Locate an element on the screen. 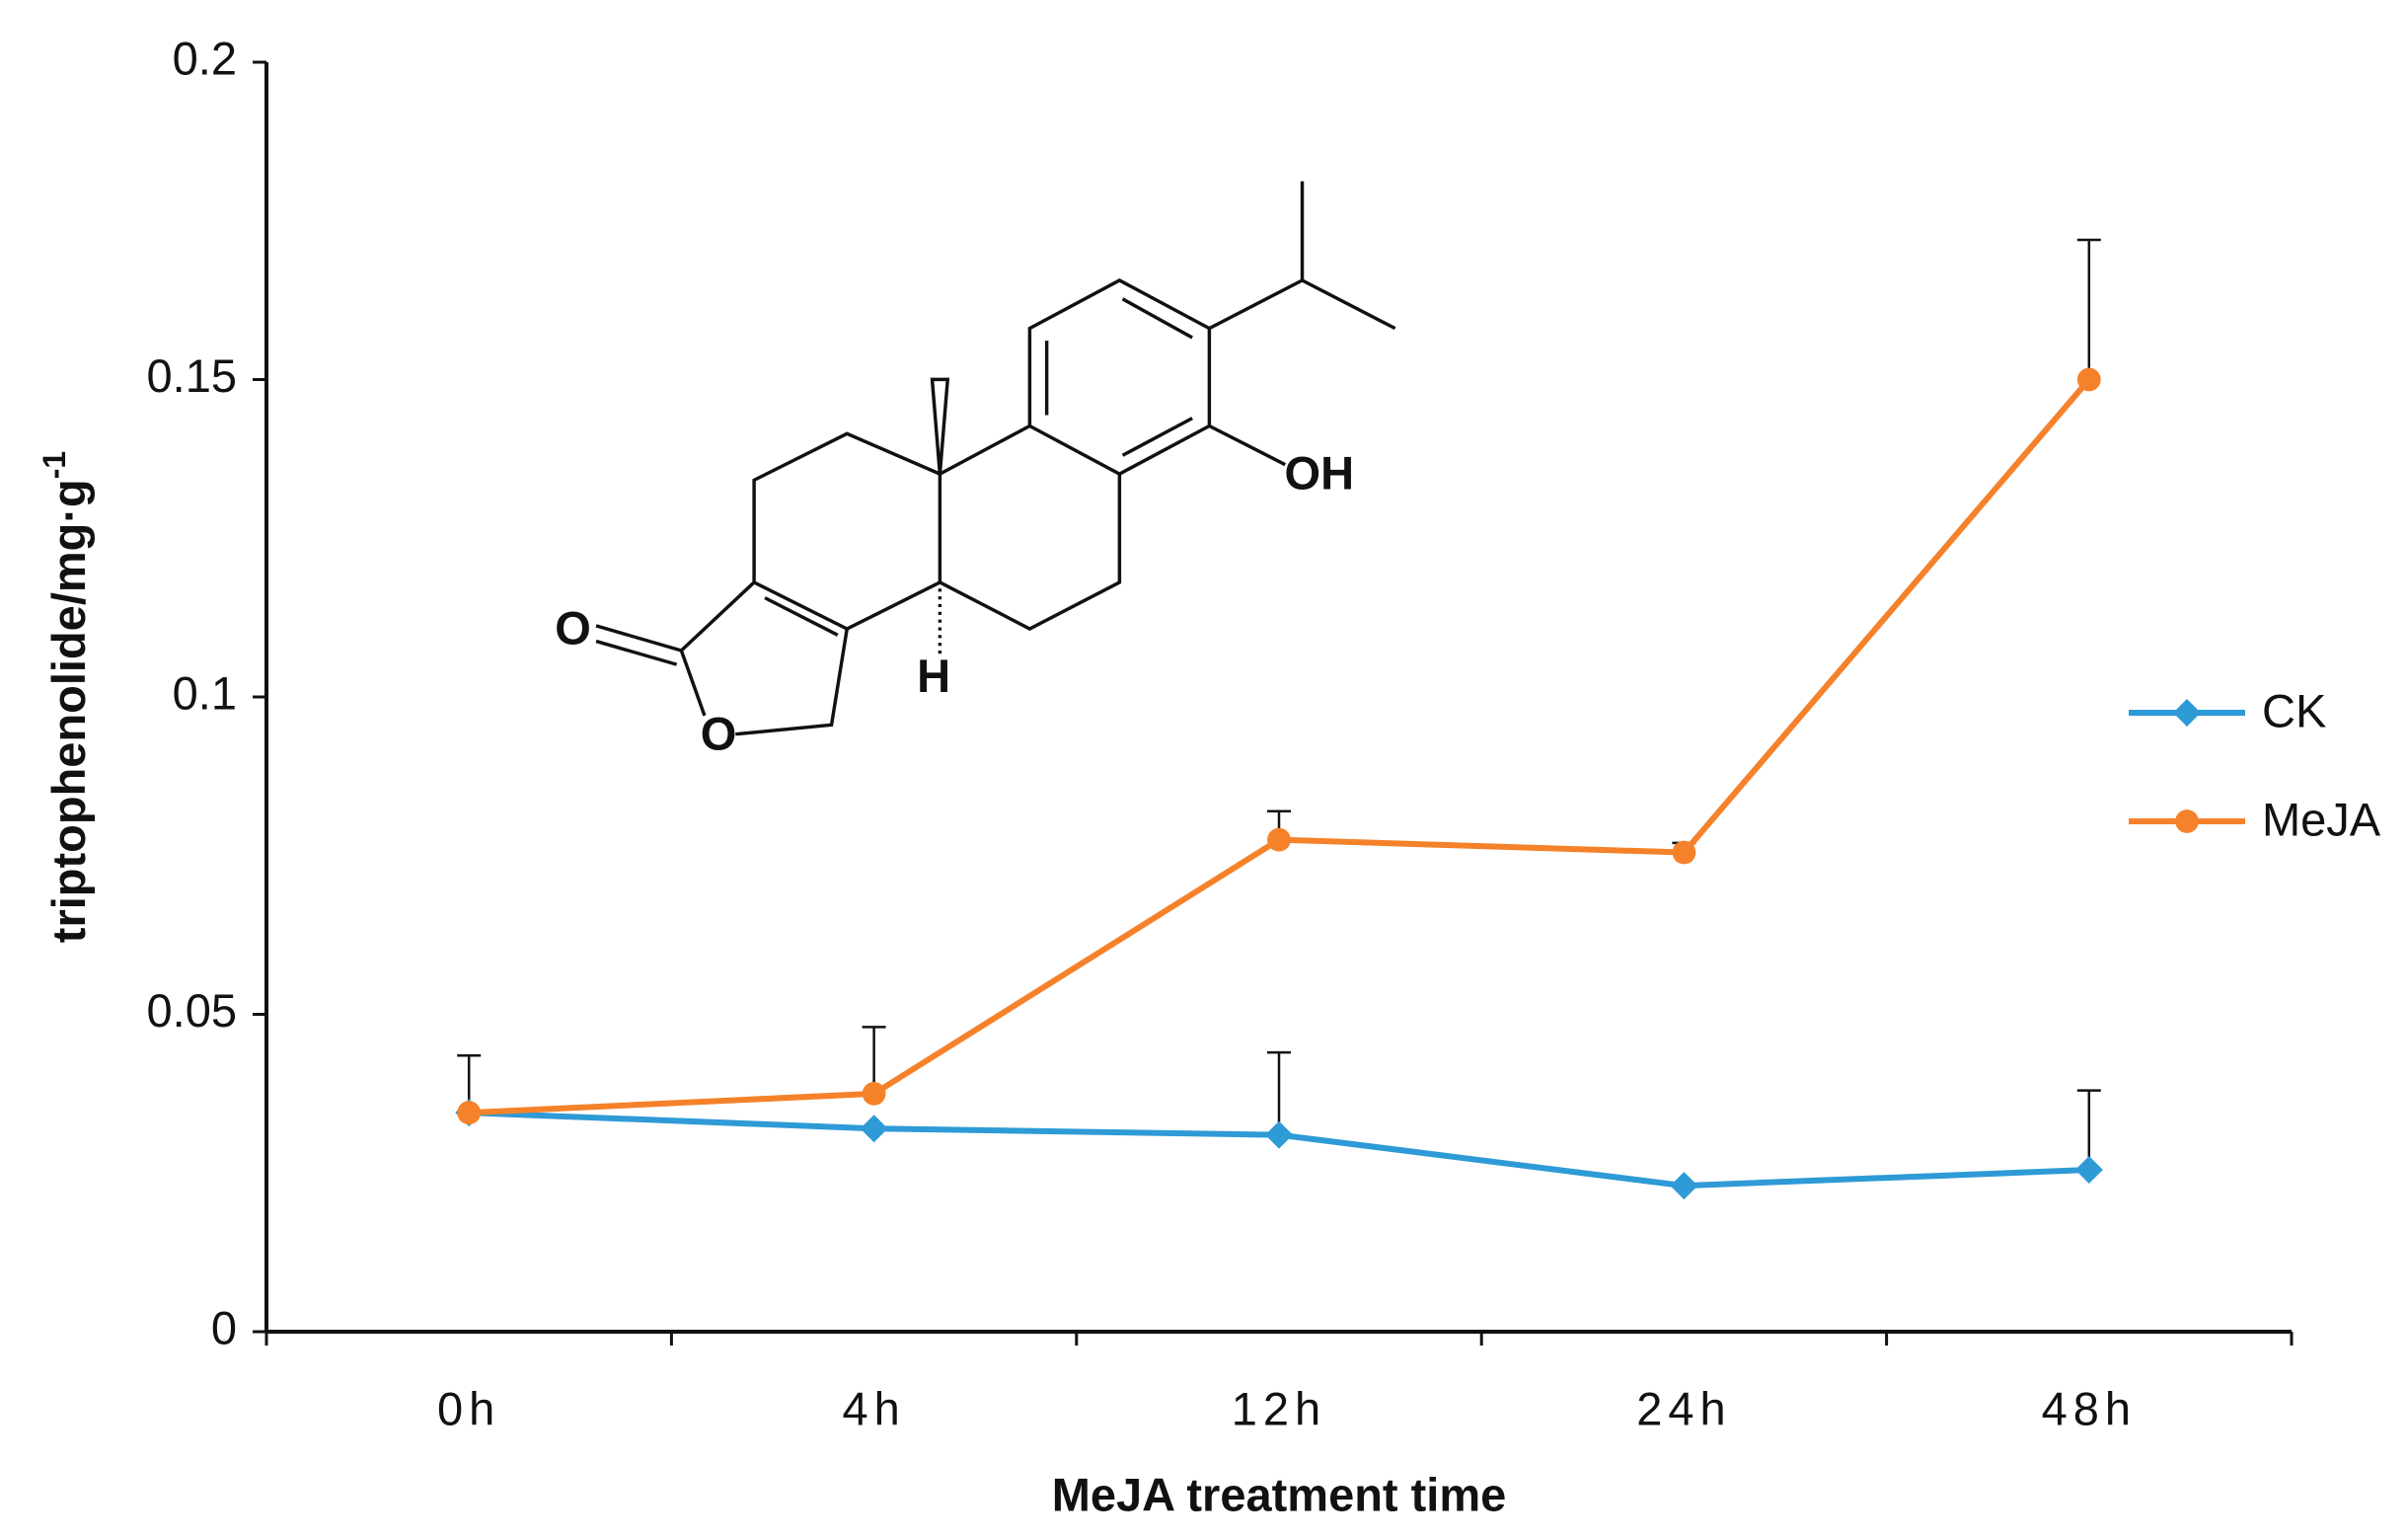 The image size is (2408, 1539). atom-label: OH is located at coordinates (1319, 474).